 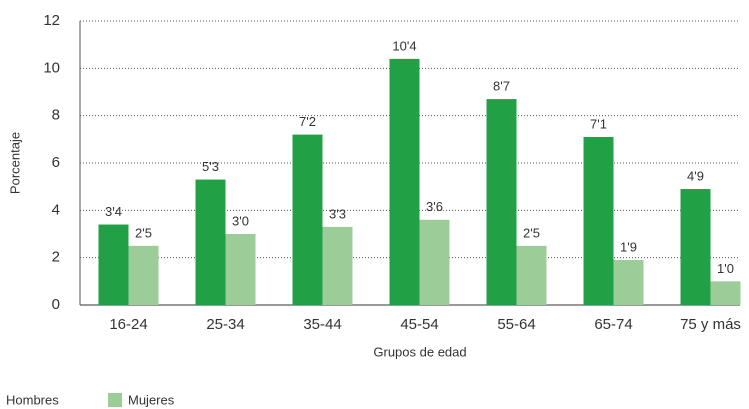 What do you see at coordinates (32, 399) in the screenshot?
I see `legend-label: Hombres` at bounding box center [32, 399].